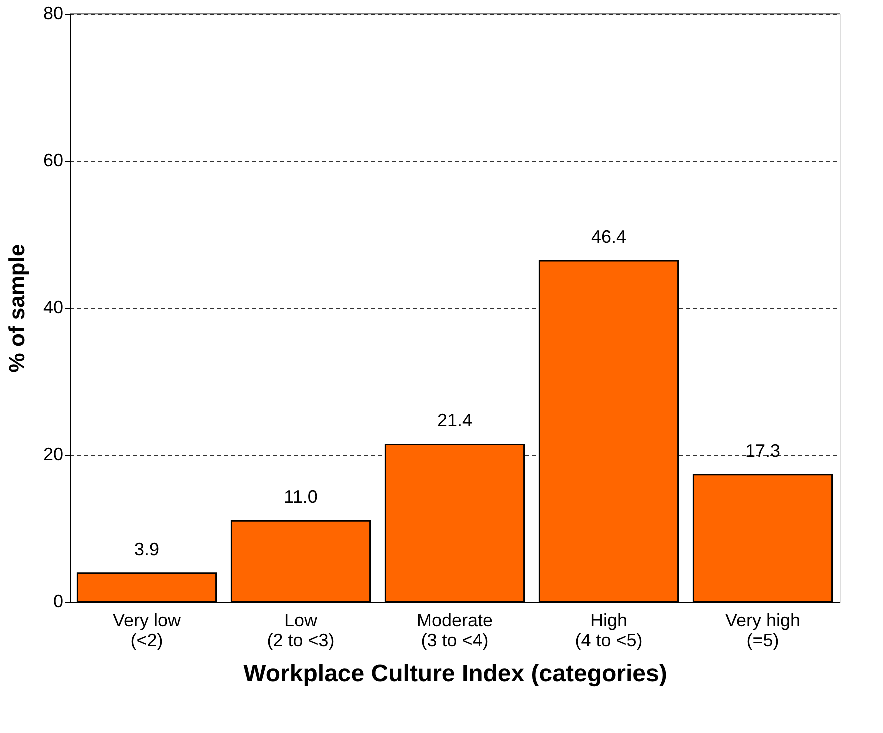  I want to click on data-label: 11.0, so click(301, 497).